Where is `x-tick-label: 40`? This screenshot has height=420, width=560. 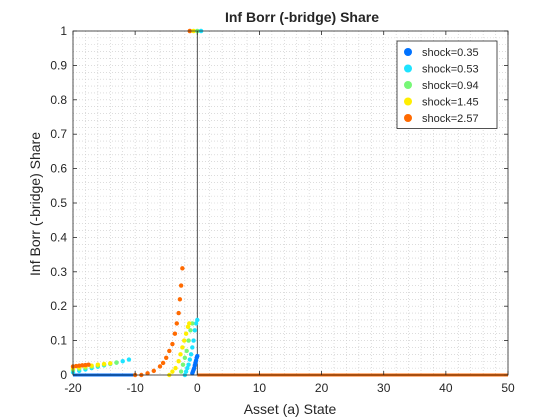
x-tick-label: 40 is located at coordinates (446, 388).